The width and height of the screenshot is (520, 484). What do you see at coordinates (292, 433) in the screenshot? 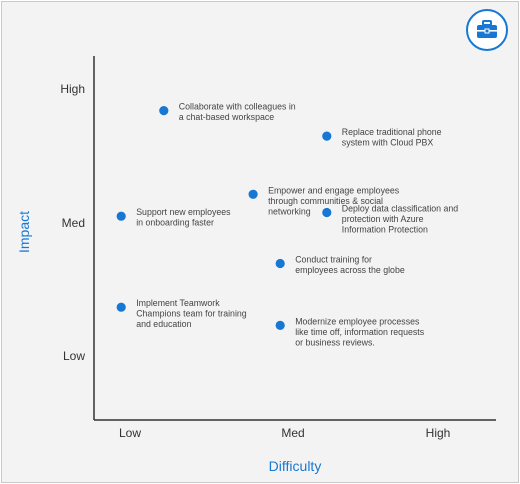
I see `x-tick-label: Med` at bounding box center [292, 433].